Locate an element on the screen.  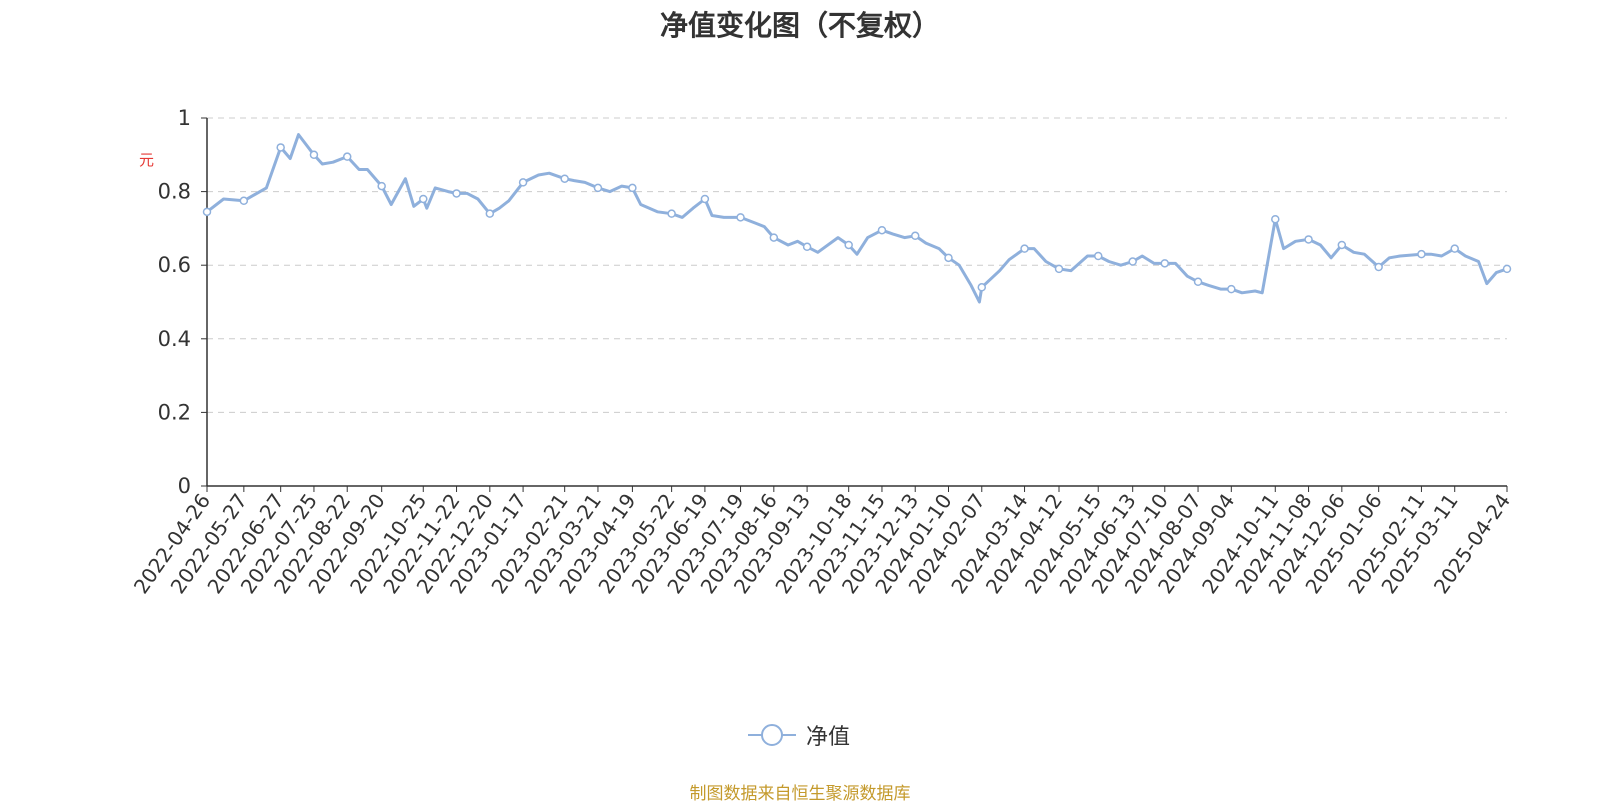
chart-title: 净值变化图（不复权） is located at coordinates (799, 25).